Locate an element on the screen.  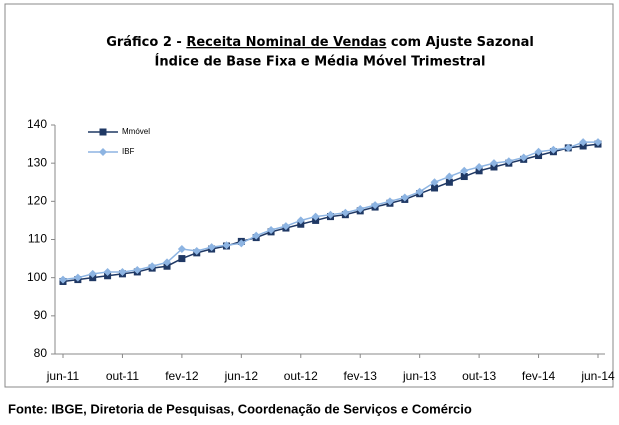
y-tick-label: 90 is located at coordinates (41, 315).